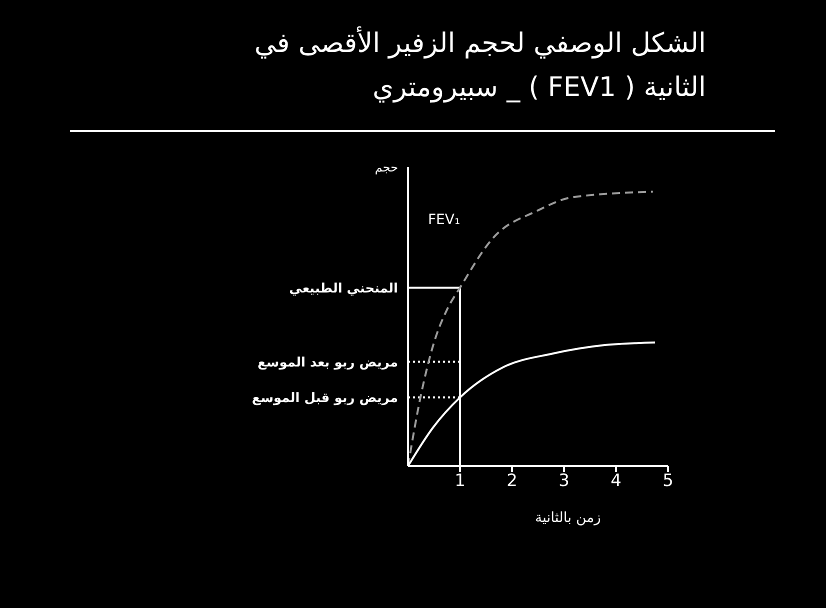  What do you see at coordinates (512, 481) in the screenshot?
I see `x-tick-label: 2` at bounding box center [512, 481].